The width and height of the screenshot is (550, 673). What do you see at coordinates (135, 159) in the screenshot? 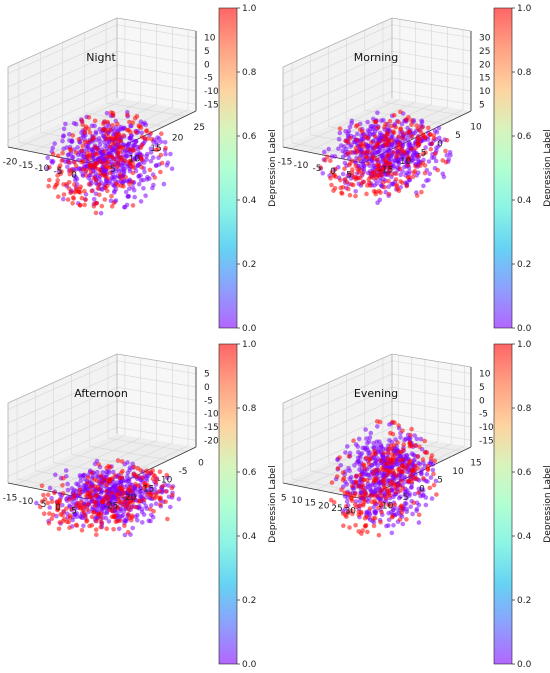
I see `y-tick-label: 10` at bounding box center [135, 159].